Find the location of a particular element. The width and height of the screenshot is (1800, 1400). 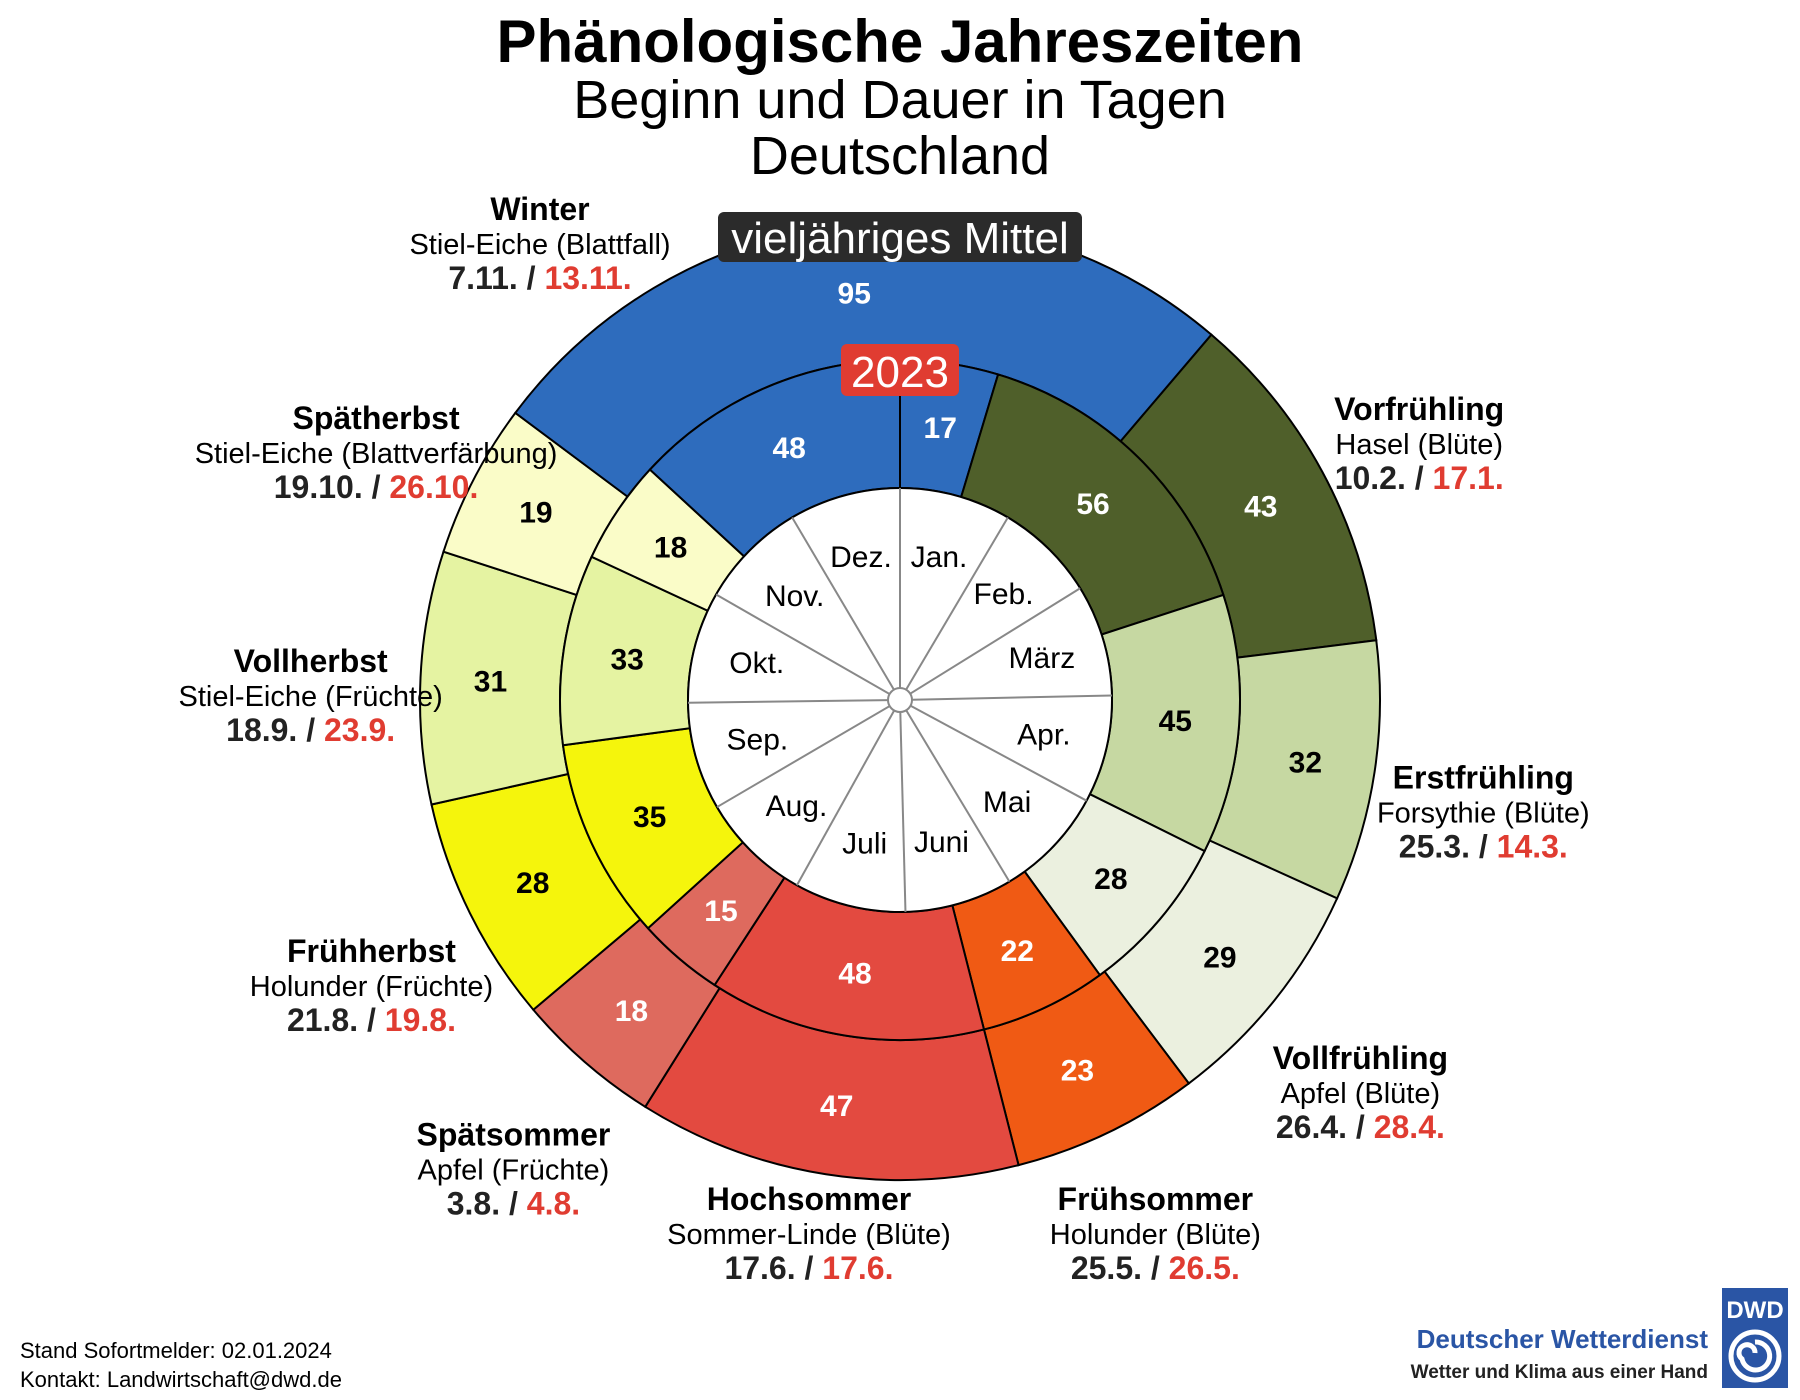

footer-contact: Kontakt: Landwirtschaft@dwd.de is located at coordinates (181, 1379).